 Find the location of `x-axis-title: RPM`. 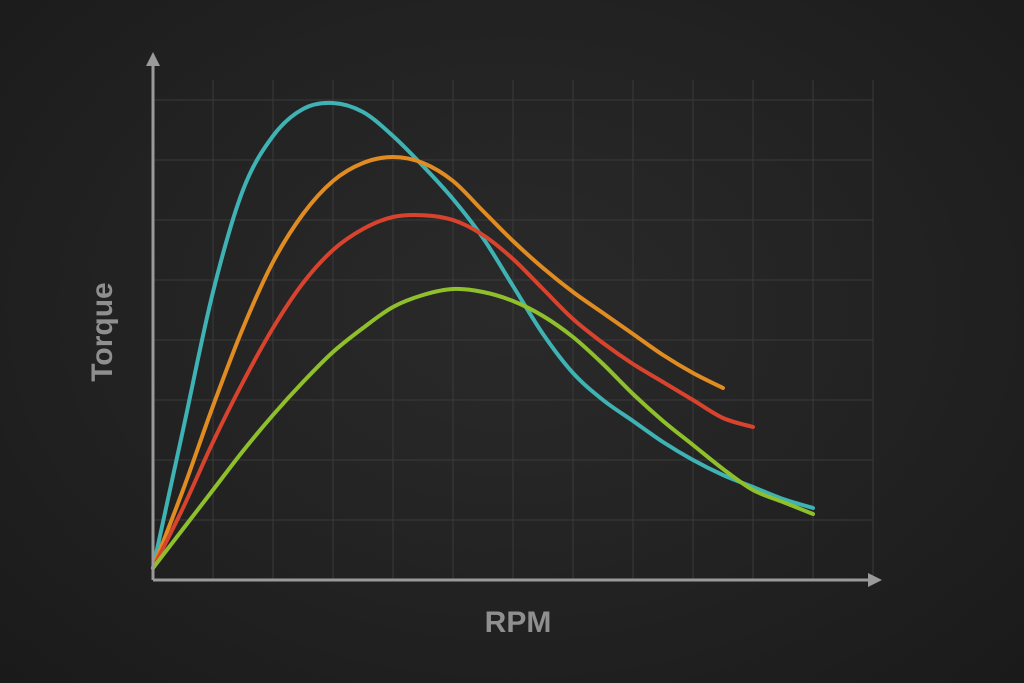

x-axis-title: RPM is located at coordinates (518, 622).